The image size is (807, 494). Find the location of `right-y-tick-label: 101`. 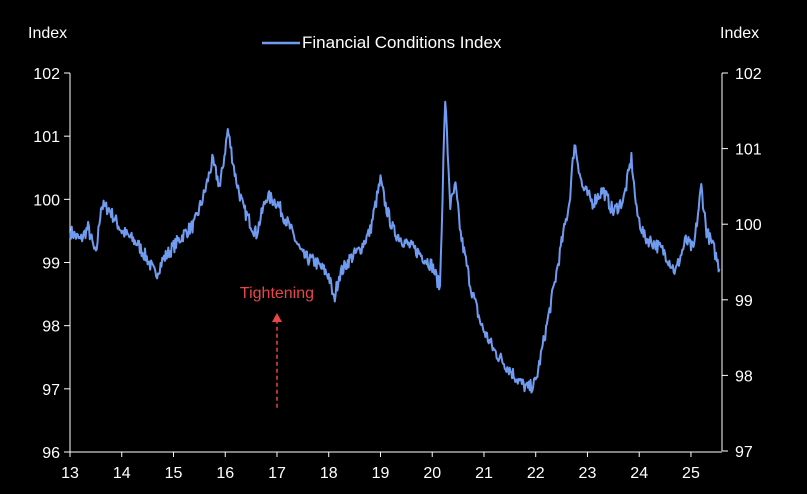

right-y-tick-label: 101 is located at coordinates (748, 150).